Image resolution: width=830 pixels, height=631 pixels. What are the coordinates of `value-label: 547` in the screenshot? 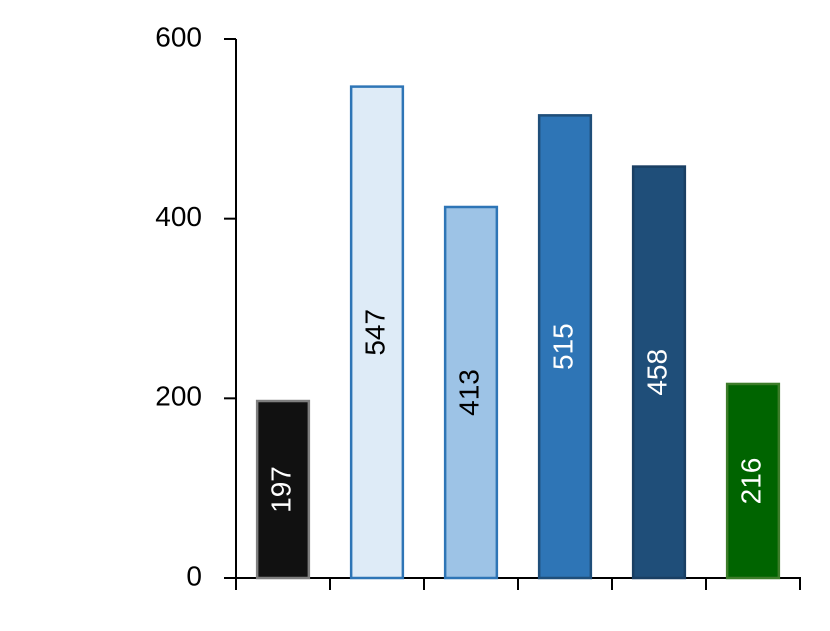 It's located at (374, 332).